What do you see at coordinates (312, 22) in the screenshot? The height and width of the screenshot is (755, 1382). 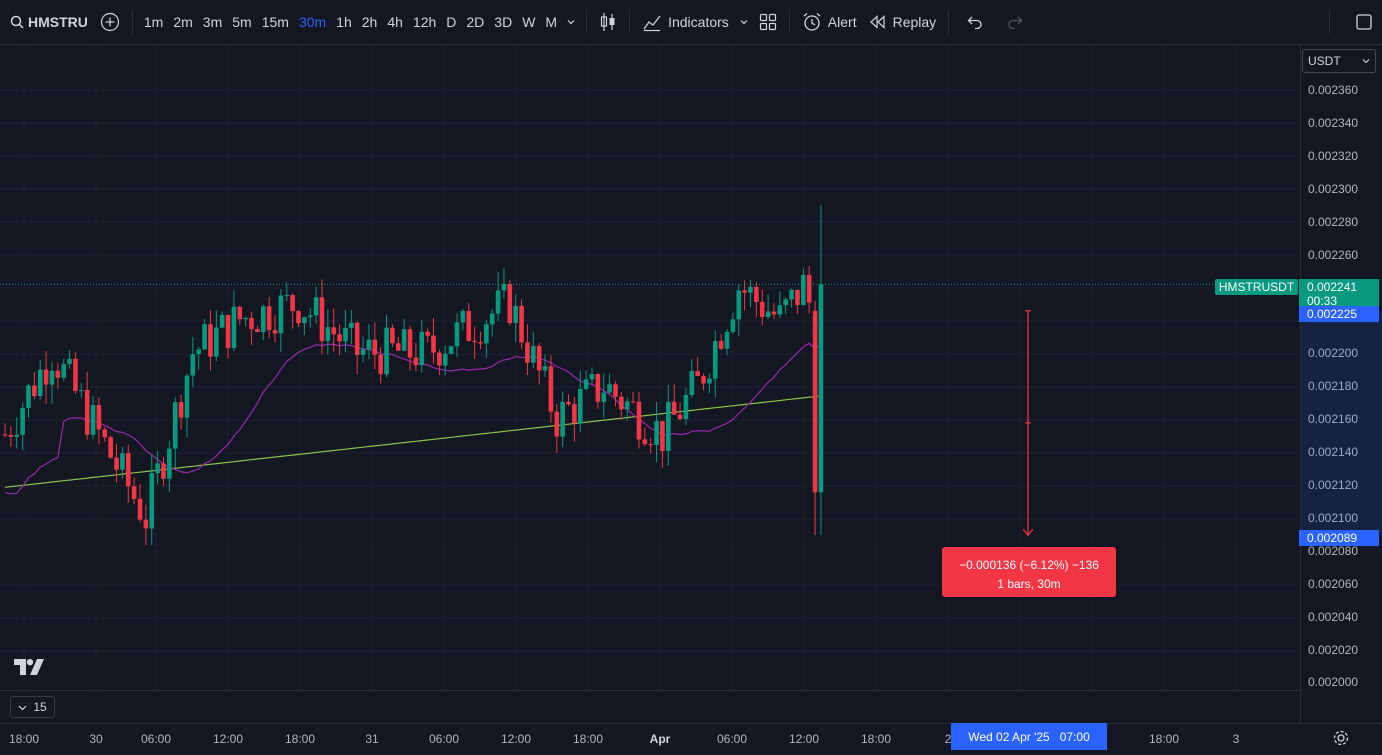 I see `timeframe-30m-button: 30m` at bounding box center [312, 22].